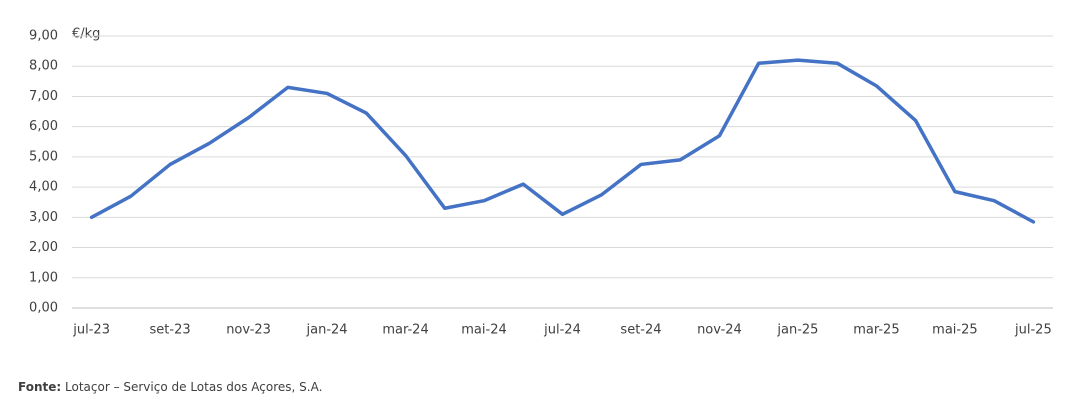  Describe the element at coordinates (91, 330) in the screenshot. I see `x-tick-label: jul-23` at that location.